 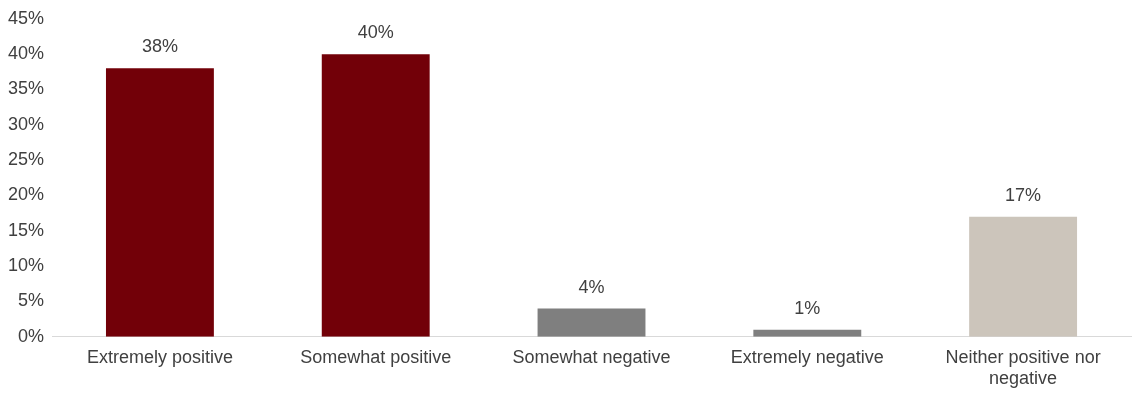 I want to click on data-label: 40%, so click(x=375, y=32).